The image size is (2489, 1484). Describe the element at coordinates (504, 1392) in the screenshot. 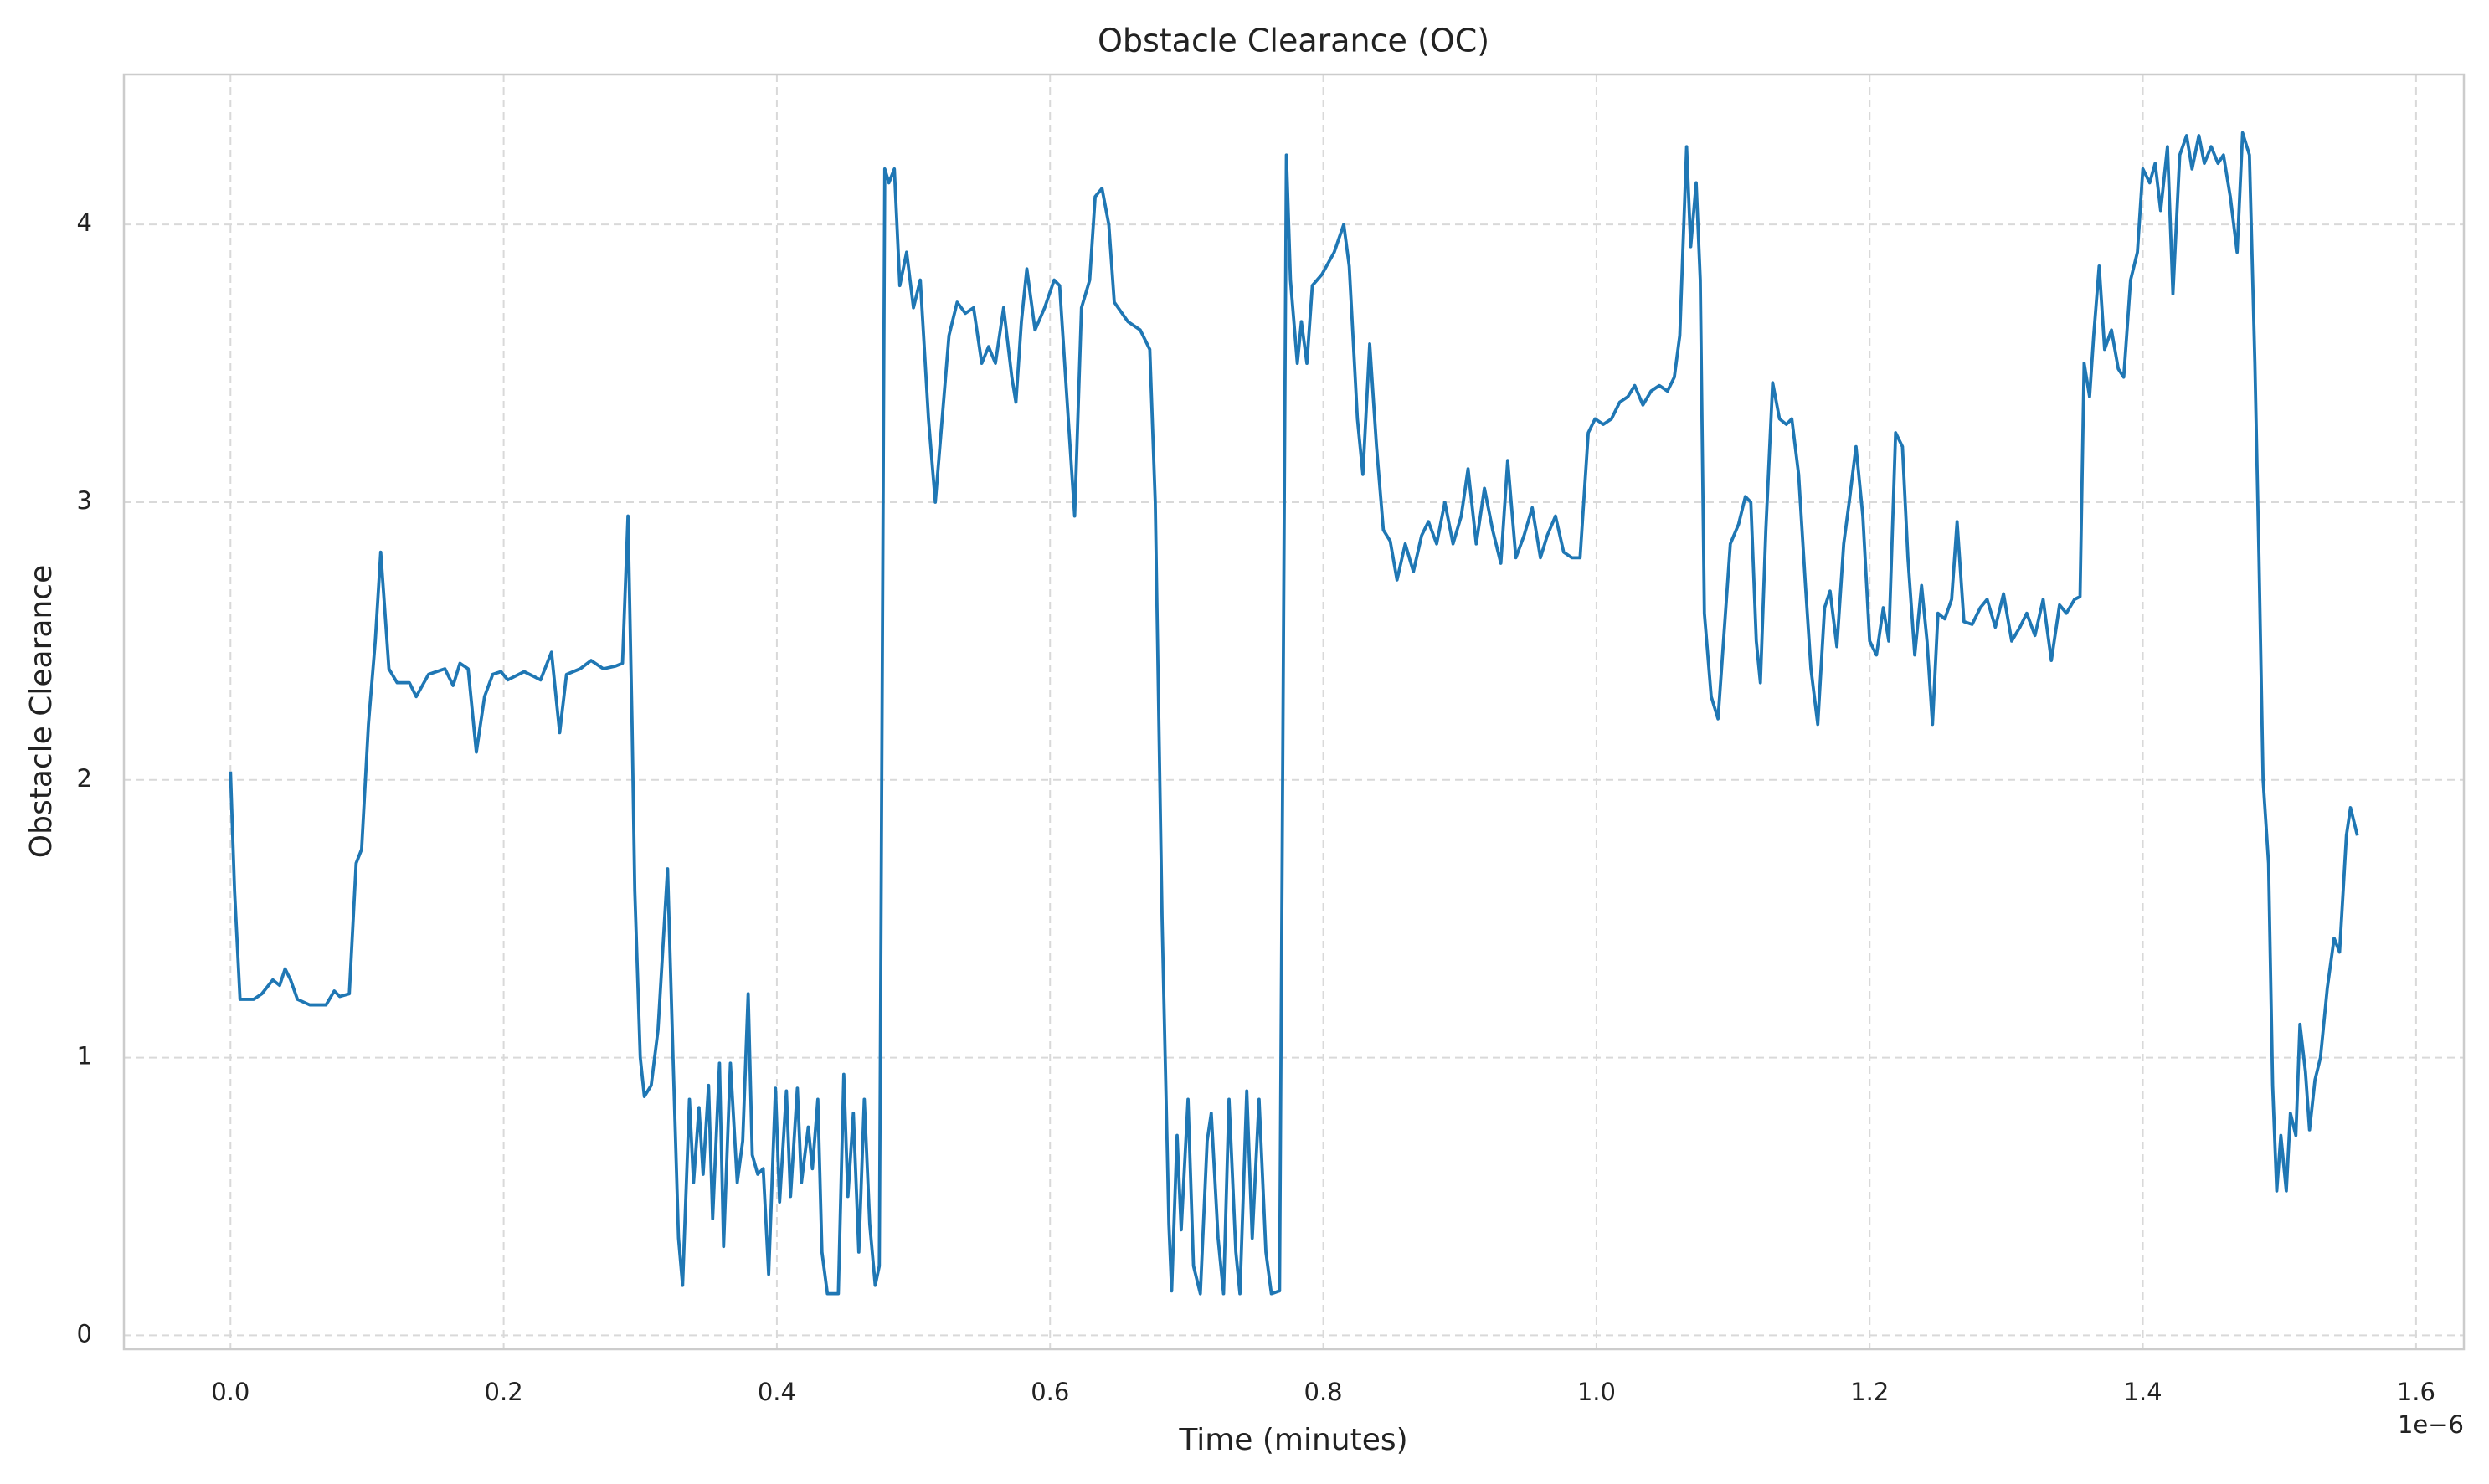

I see `x-tick-label: 0.2` at that location.